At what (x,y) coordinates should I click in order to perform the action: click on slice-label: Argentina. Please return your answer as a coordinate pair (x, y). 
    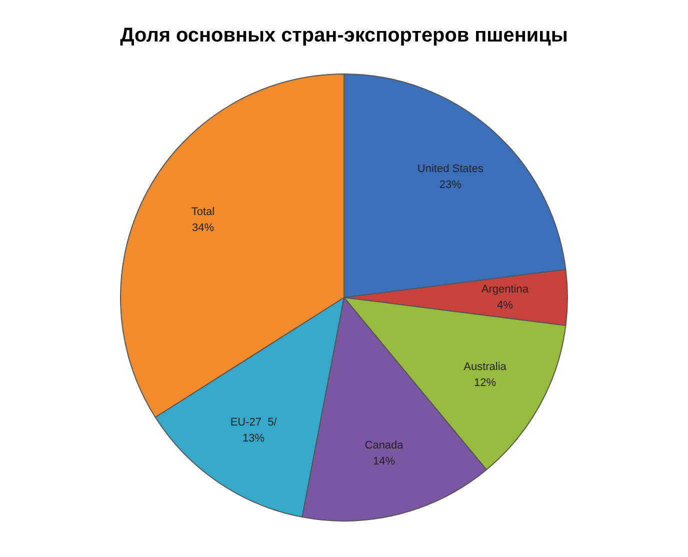
    Looking at the image, I should click on (505, 290).